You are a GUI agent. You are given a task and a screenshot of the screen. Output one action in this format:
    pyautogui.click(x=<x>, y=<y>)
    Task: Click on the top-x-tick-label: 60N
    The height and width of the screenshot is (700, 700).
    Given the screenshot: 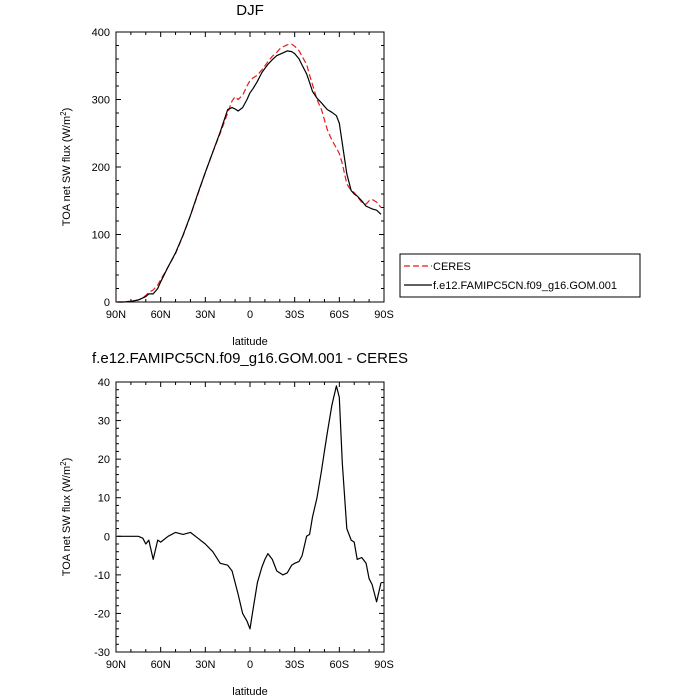 What is the action you would take?
    pyautogui.click(x=161, y=315)
    